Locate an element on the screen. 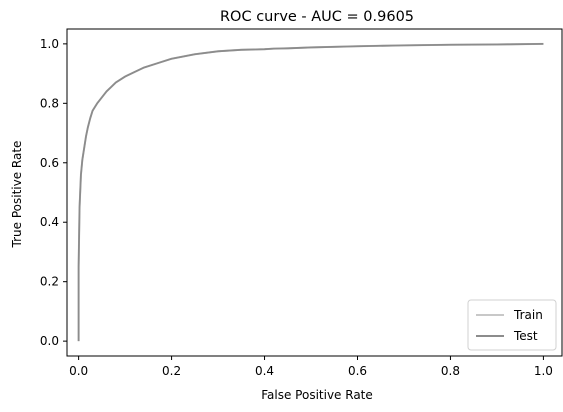 This screenshot has height=412, width=563. x-tick-label: 0.0 is located at coordinates (78, 371).